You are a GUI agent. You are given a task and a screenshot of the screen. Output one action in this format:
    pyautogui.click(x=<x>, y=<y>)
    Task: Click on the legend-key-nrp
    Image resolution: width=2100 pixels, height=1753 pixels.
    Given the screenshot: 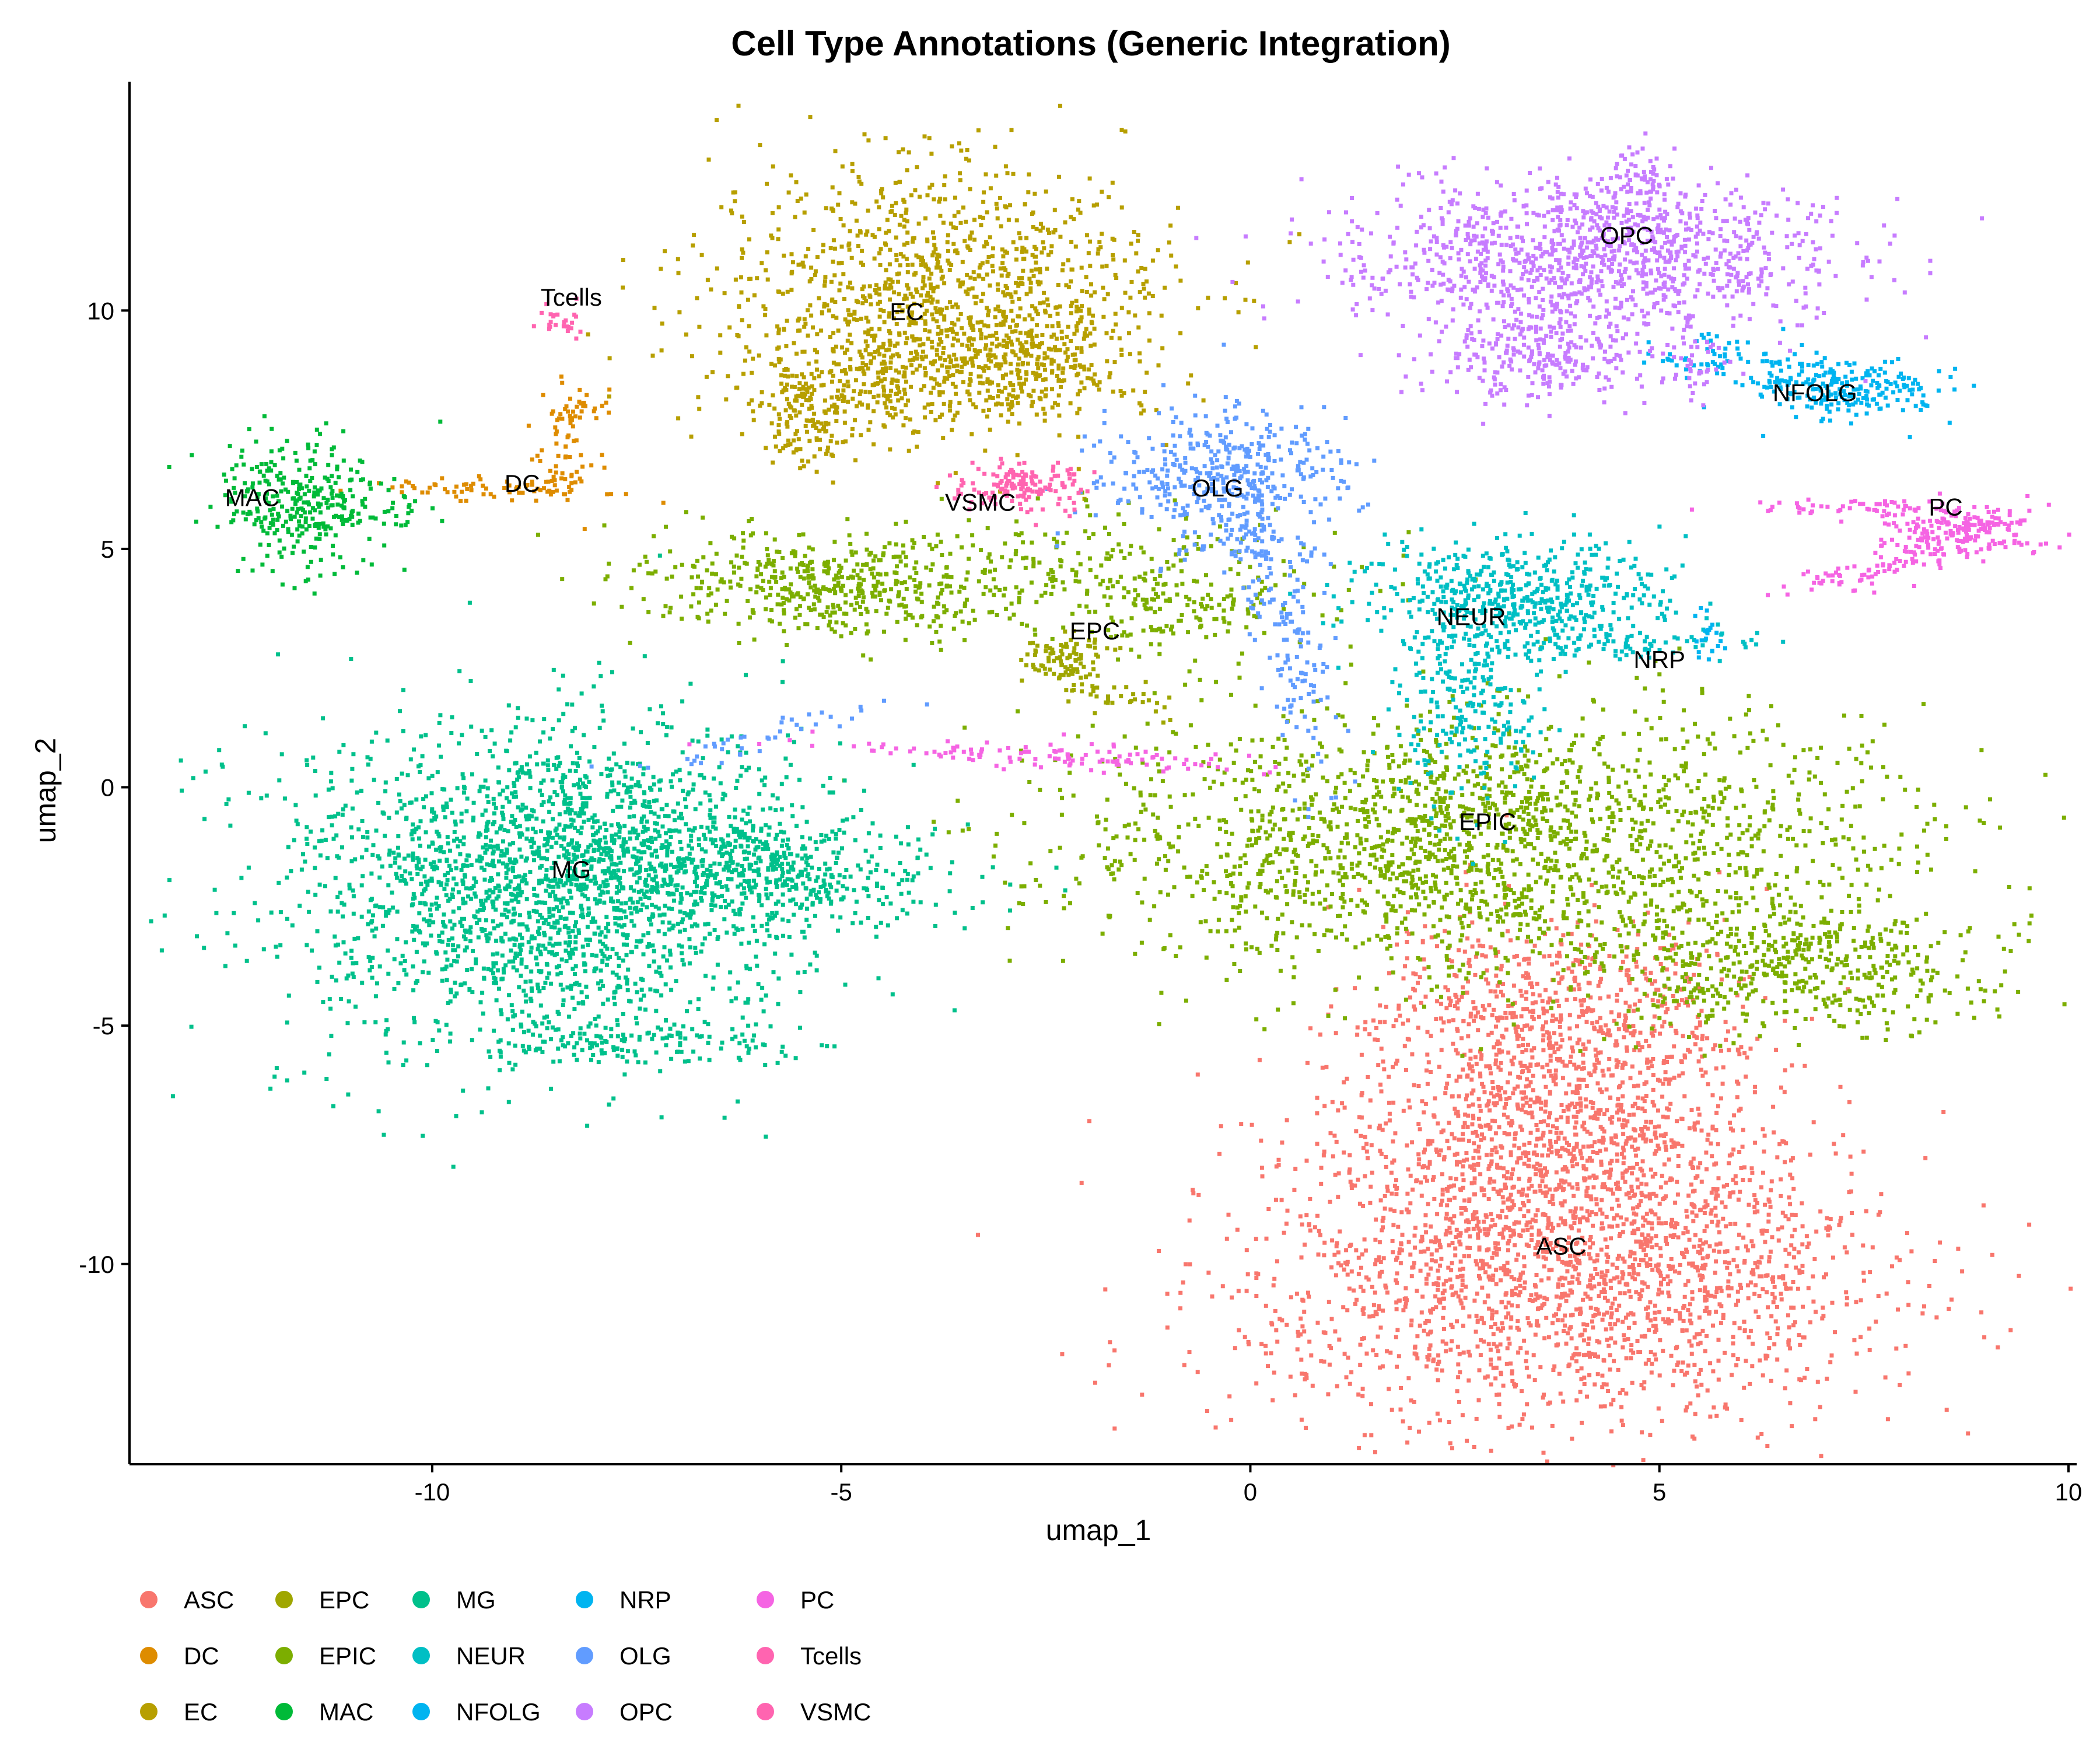 What is the action you would take?
    pyautogui.click(x=584, y=1599)
    